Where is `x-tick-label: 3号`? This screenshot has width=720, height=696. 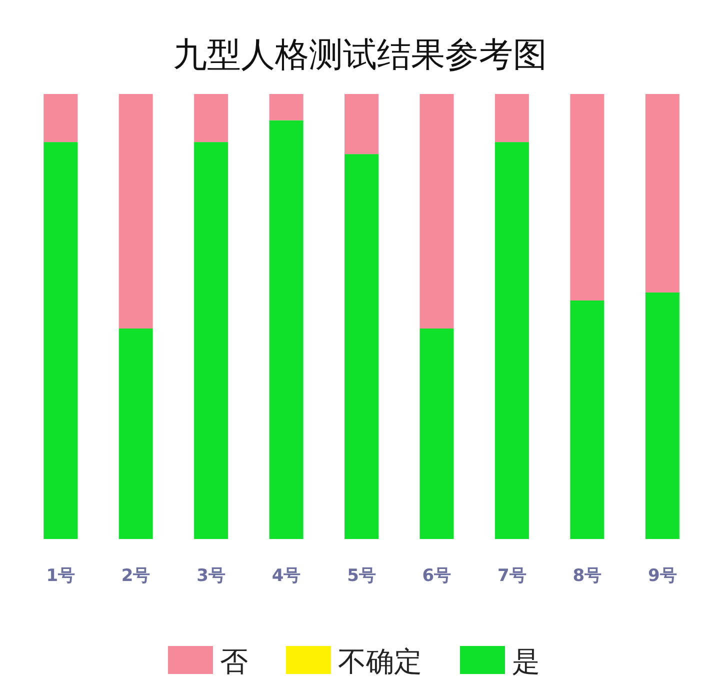
x-tick-label: 3号 is located at coordinates (211, 576).